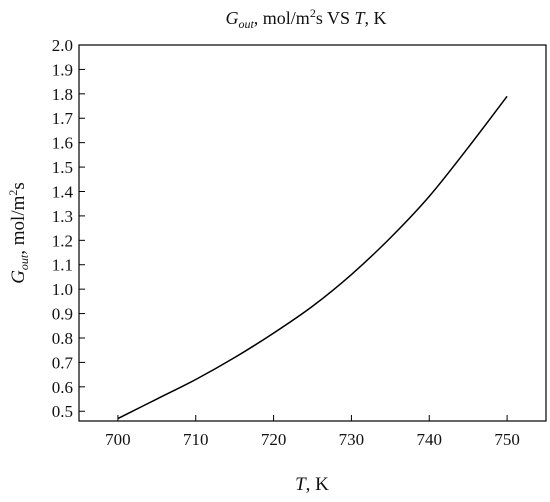 Image resolution: width=550 pixels, height=502 pixels. What do you see at coordinates (63, 191) in the screenshot?
I see `y-tick-label: 1.4` at bounding box center [63, 191].